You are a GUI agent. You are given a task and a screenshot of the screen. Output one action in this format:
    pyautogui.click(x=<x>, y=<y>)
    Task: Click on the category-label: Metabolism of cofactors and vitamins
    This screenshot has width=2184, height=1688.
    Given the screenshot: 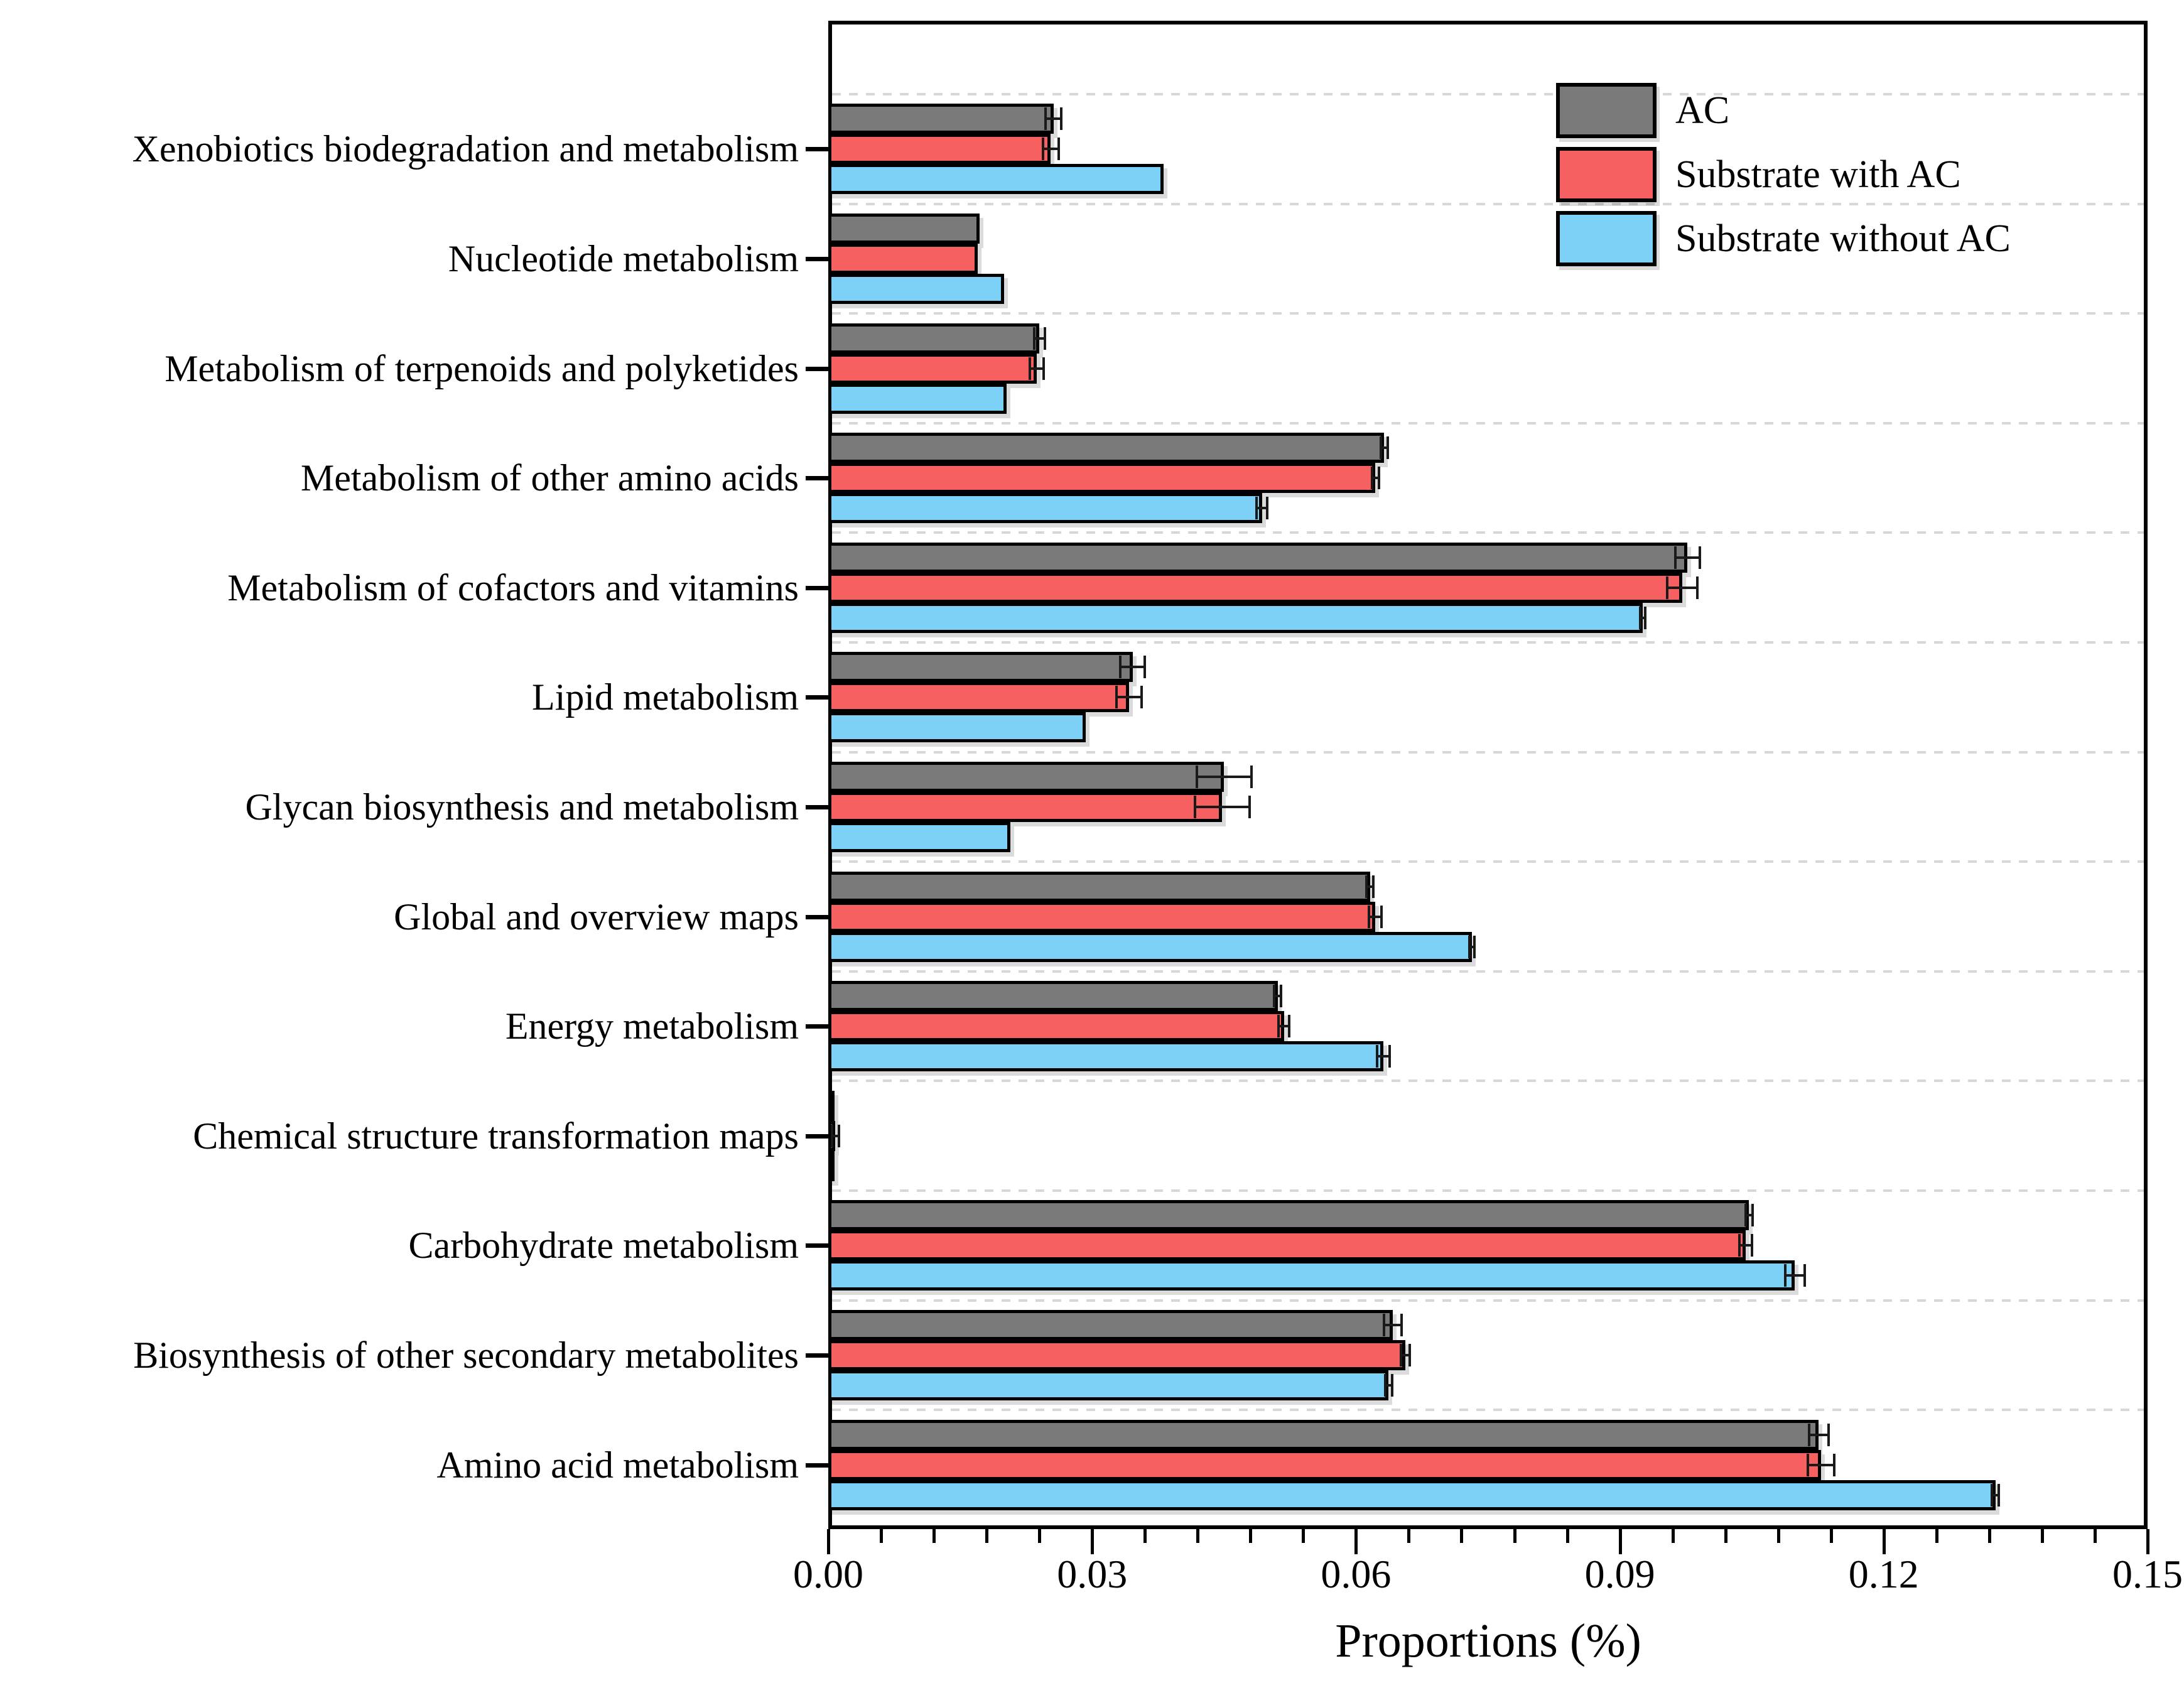 What is the action you would take?
    pyautogui.click(x=513, y=587)
    